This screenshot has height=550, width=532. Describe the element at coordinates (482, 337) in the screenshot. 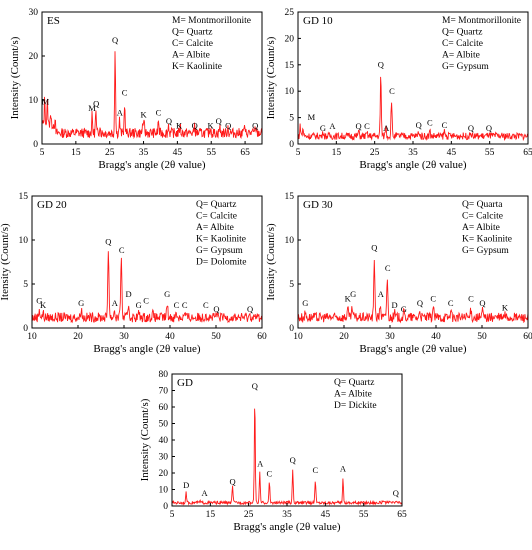

I see `x-tick-label: 50` at that location.